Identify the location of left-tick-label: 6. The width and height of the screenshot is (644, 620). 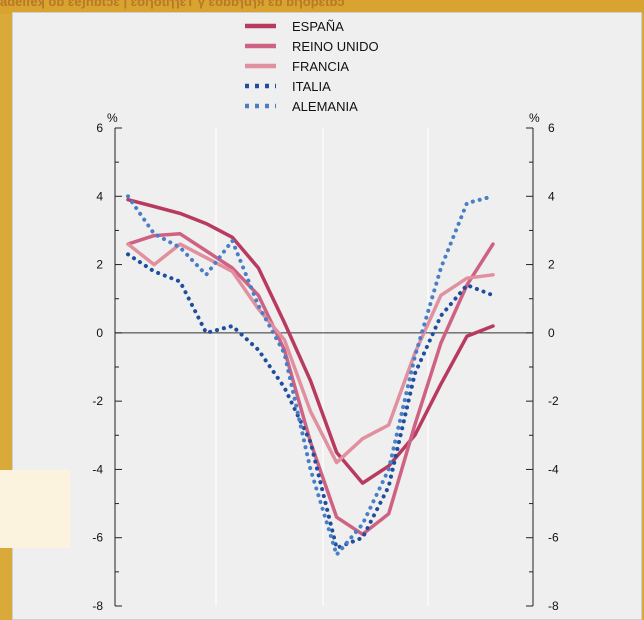
(99, 128).